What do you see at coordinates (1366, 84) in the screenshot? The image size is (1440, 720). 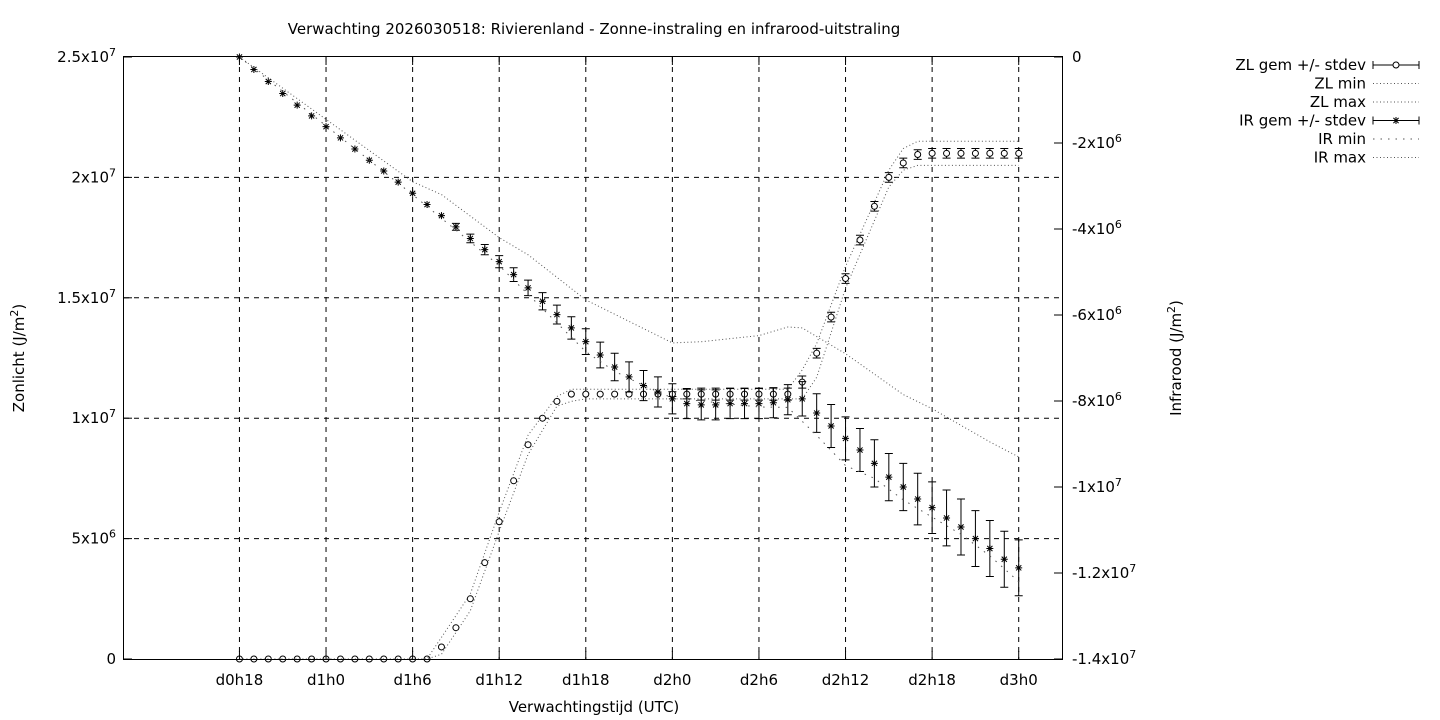 I see `legend-item: ZL min` at bounding box center [1366, 84].